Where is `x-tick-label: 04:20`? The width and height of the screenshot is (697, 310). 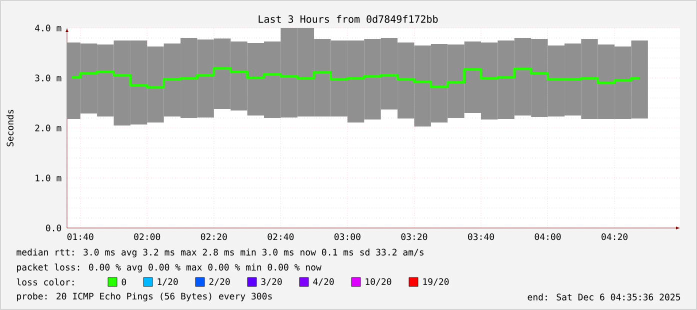
x-tick-label: 04:20 is located at coordinates (615, 236).